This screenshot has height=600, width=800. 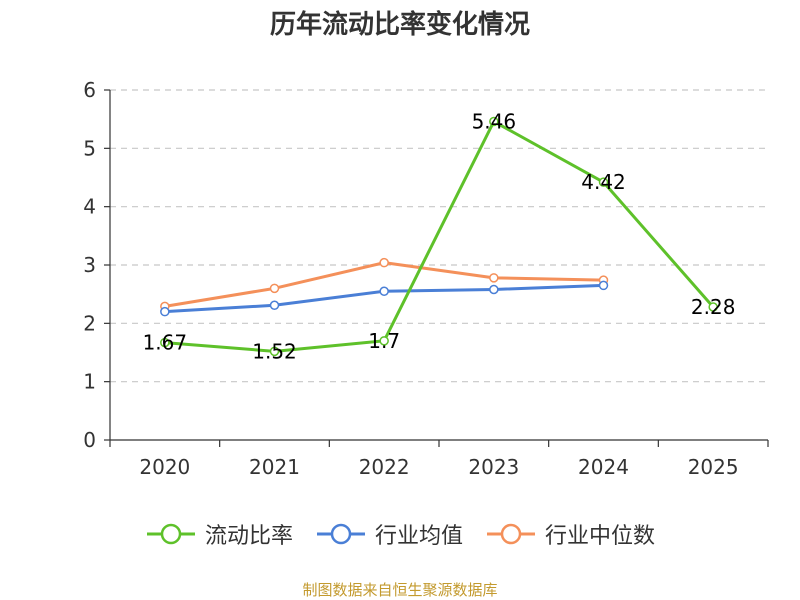 I want to click on data-label: 2.28, so click(x=713, y=307).